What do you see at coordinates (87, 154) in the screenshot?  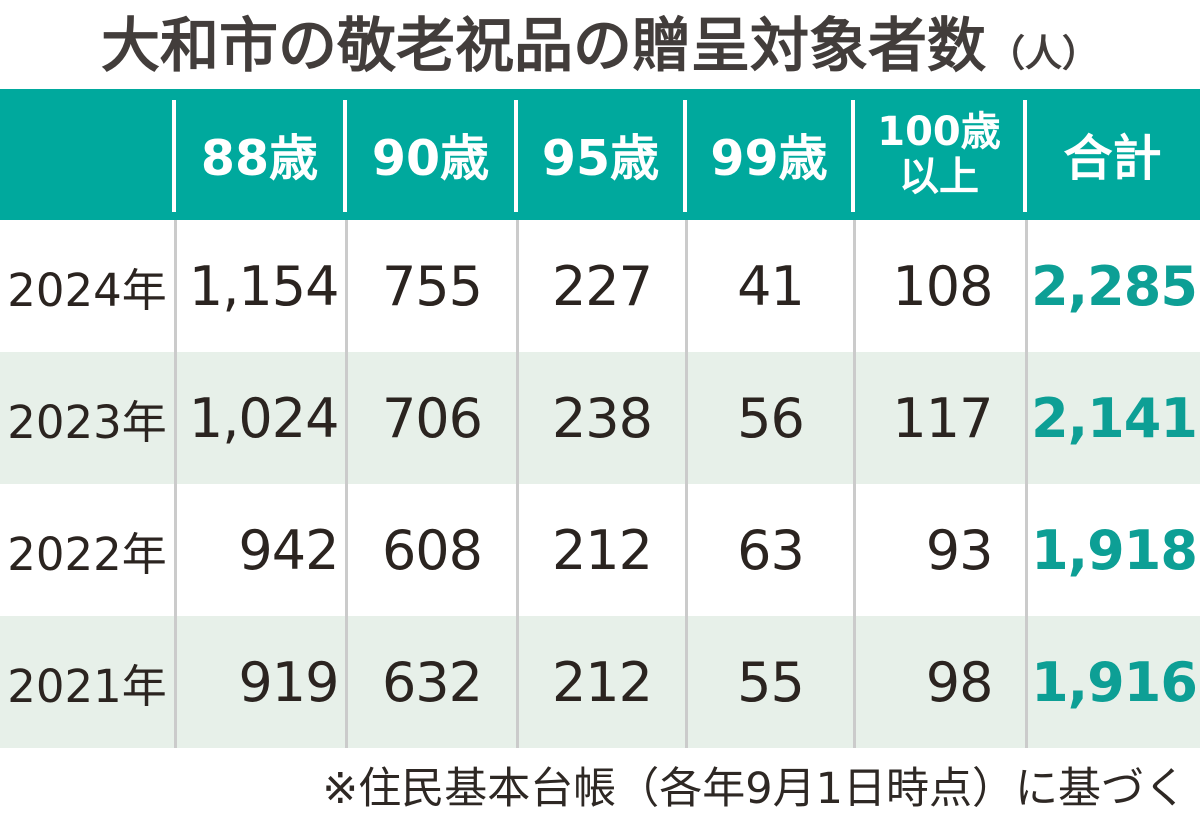 I see `column-header-year-blank` at bounding box center [87, 154].